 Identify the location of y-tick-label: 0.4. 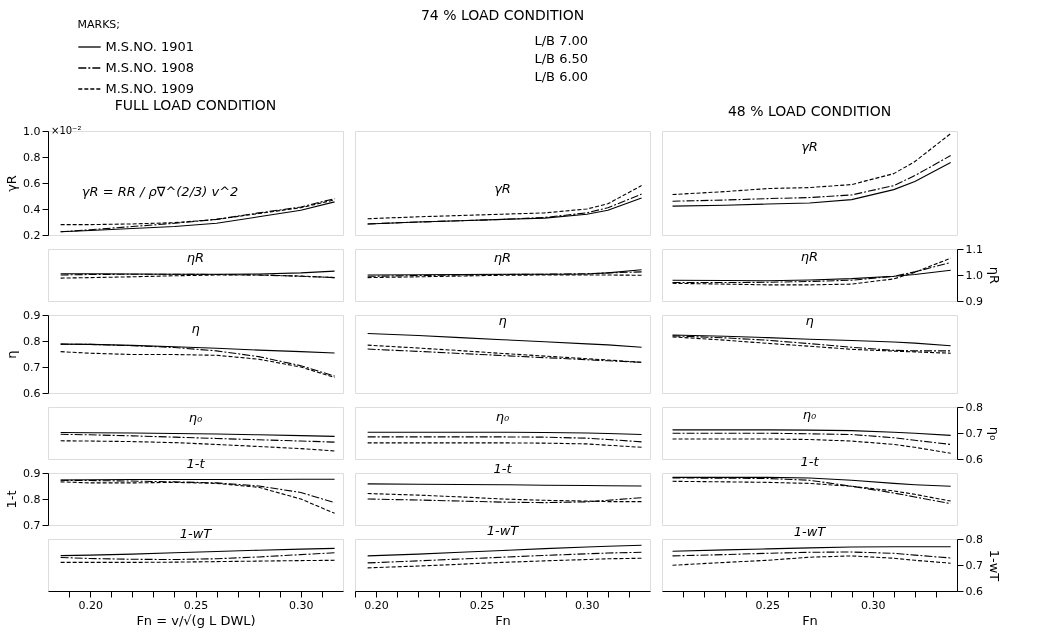
(32, 209).